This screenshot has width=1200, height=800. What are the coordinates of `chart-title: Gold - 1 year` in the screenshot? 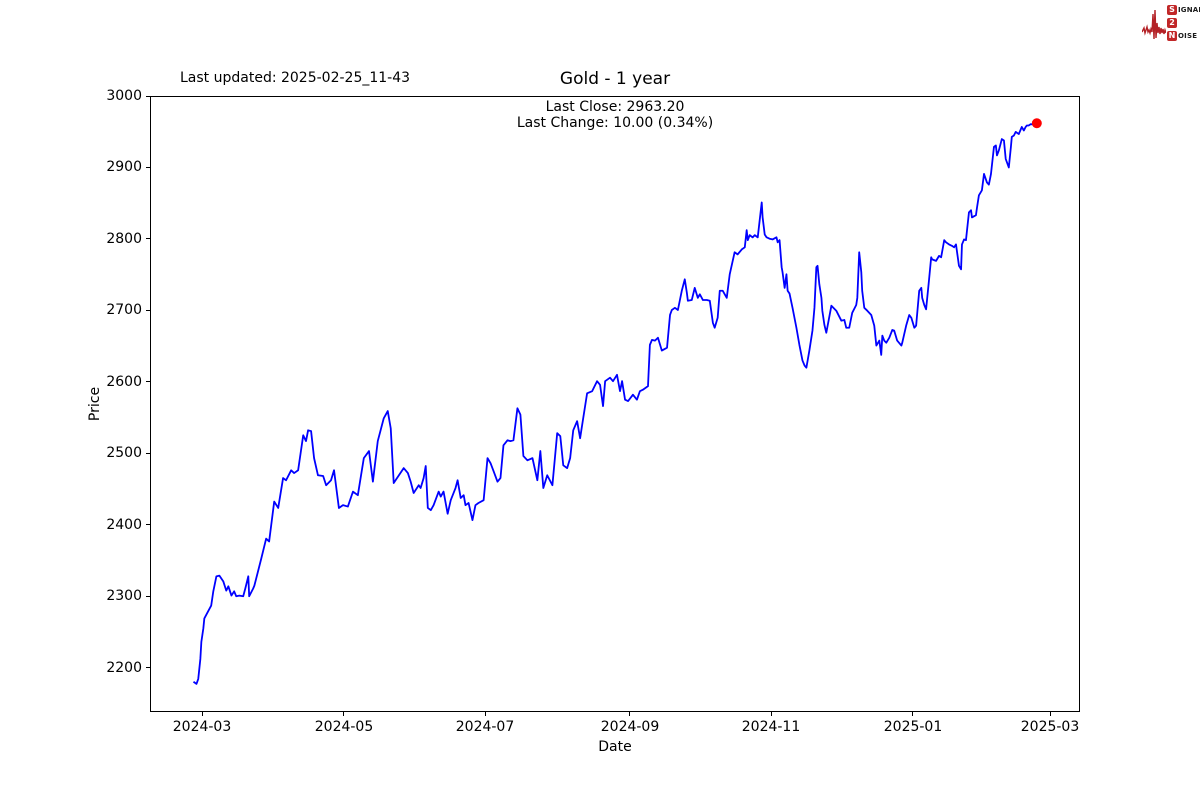 It's located at (615, 79).